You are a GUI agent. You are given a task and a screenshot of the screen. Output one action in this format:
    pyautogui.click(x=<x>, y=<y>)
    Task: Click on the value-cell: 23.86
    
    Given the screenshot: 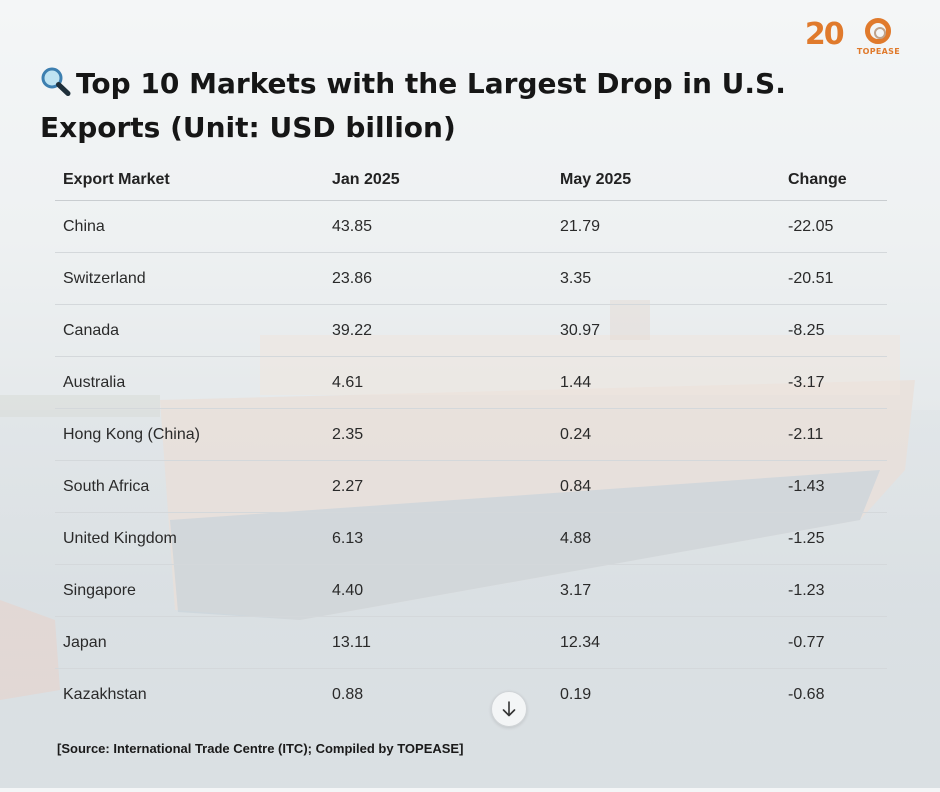 What is the action you would take?
    pyautogui.click(x=438, y=278)
    